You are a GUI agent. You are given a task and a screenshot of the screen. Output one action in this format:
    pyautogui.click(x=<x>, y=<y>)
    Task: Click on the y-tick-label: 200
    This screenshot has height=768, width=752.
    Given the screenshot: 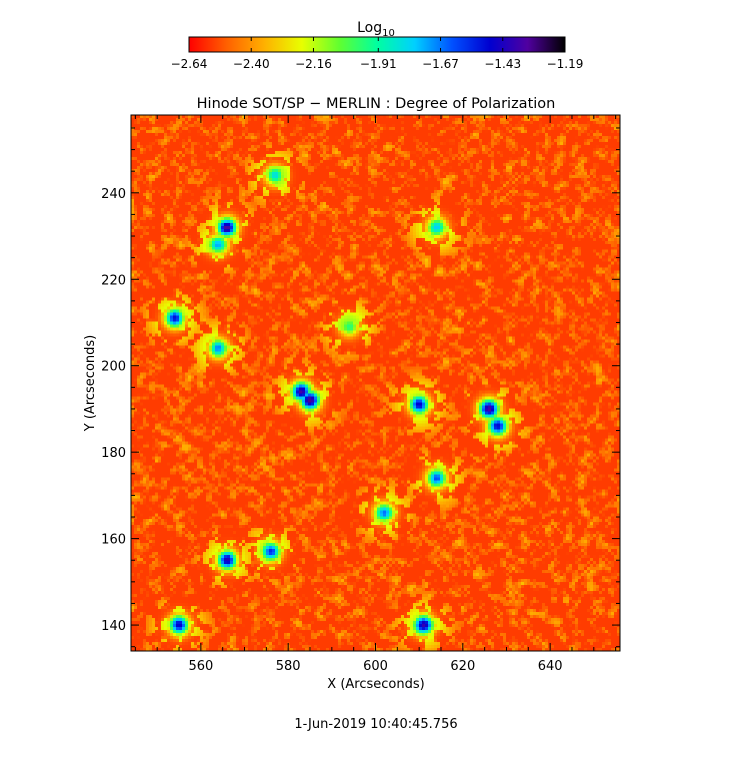 What is the action you would take?
    pyautogui.click(x=113, y=367)
    